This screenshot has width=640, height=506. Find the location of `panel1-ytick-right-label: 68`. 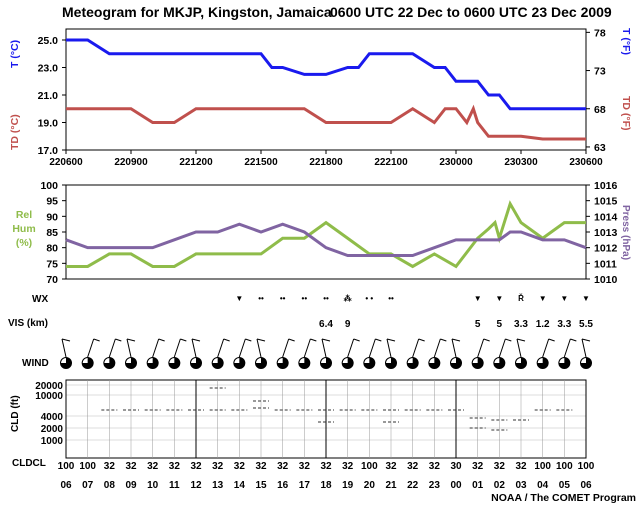

panel1-ytick-right-label: 68 is located at coordinates (600, 110).